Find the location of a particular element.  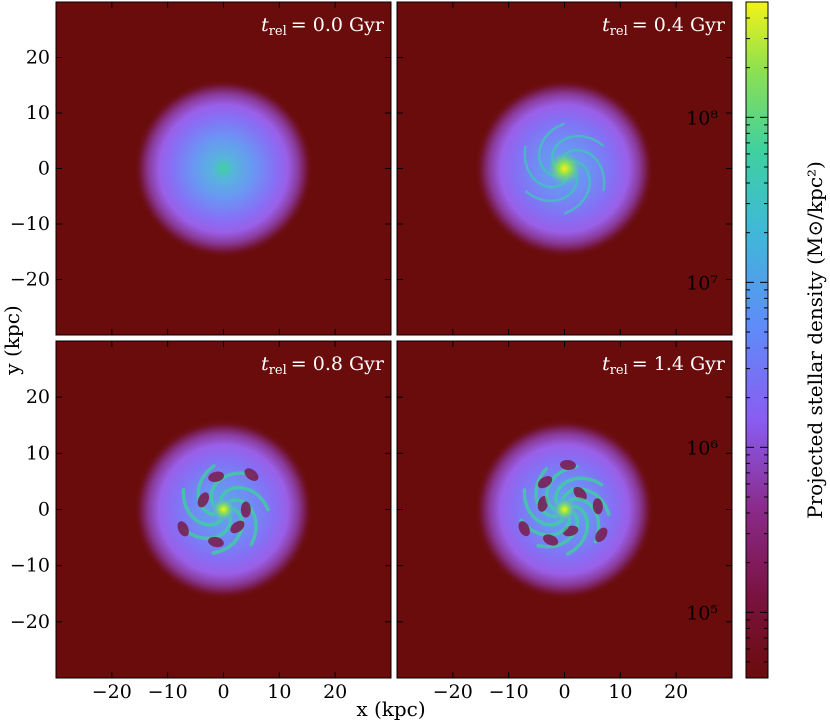

panel-time-label: trel = 0.4 Gyr is located at coordinates (664, 26).